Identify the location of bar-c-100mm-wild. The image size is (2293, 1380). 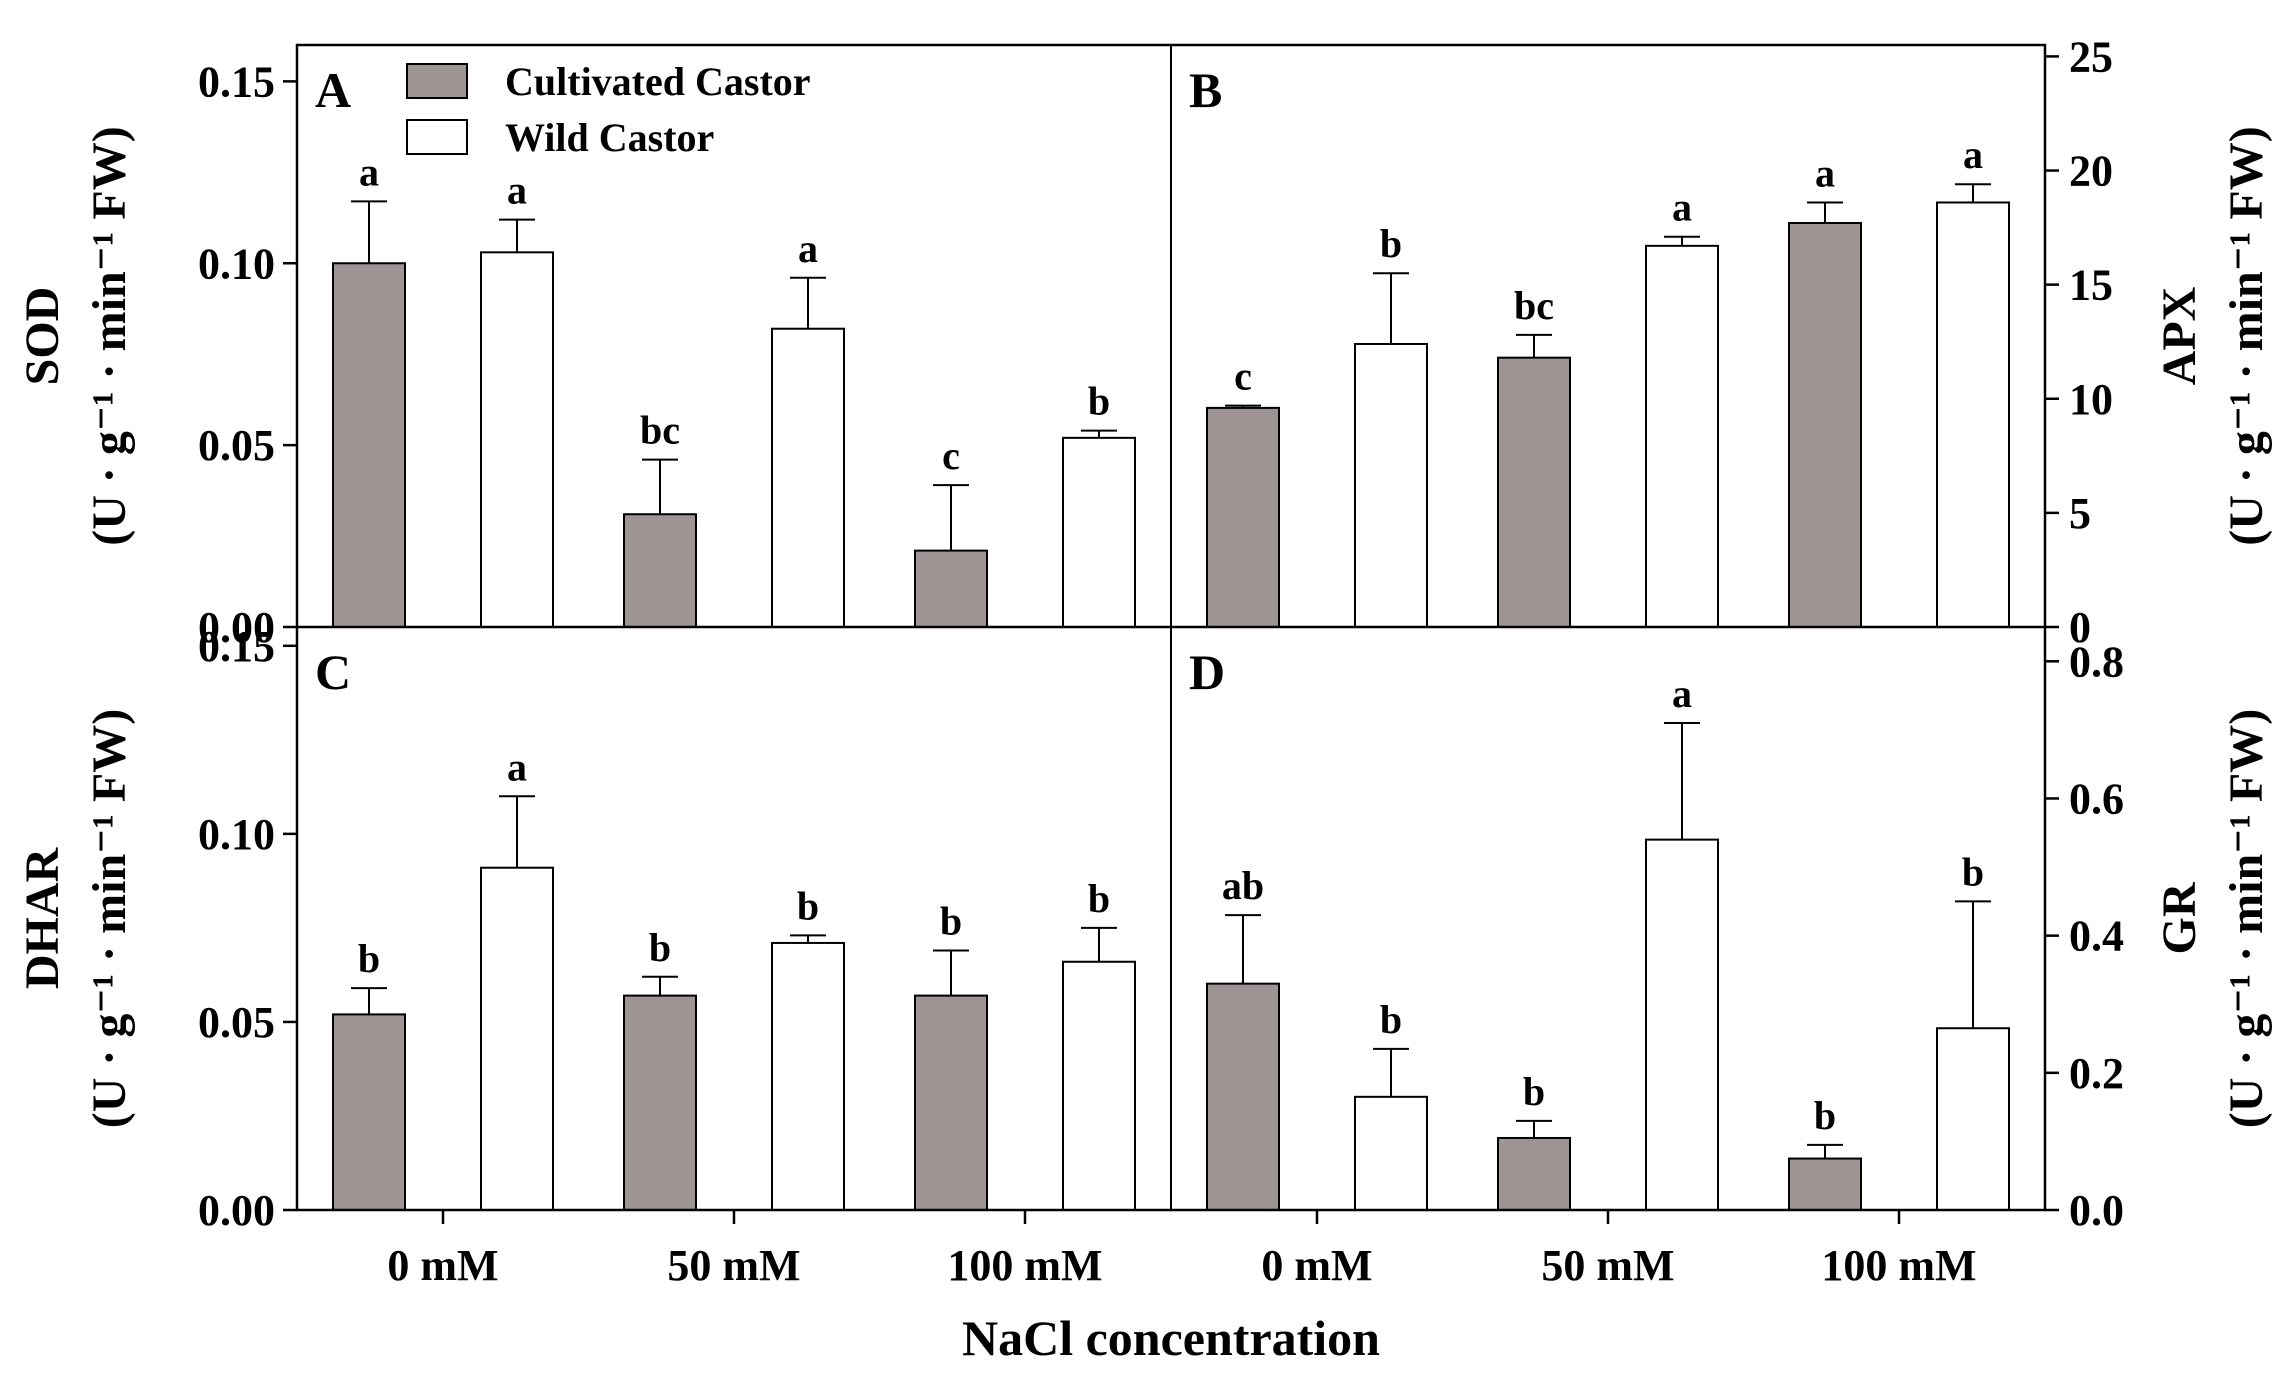
(1099, 1085).